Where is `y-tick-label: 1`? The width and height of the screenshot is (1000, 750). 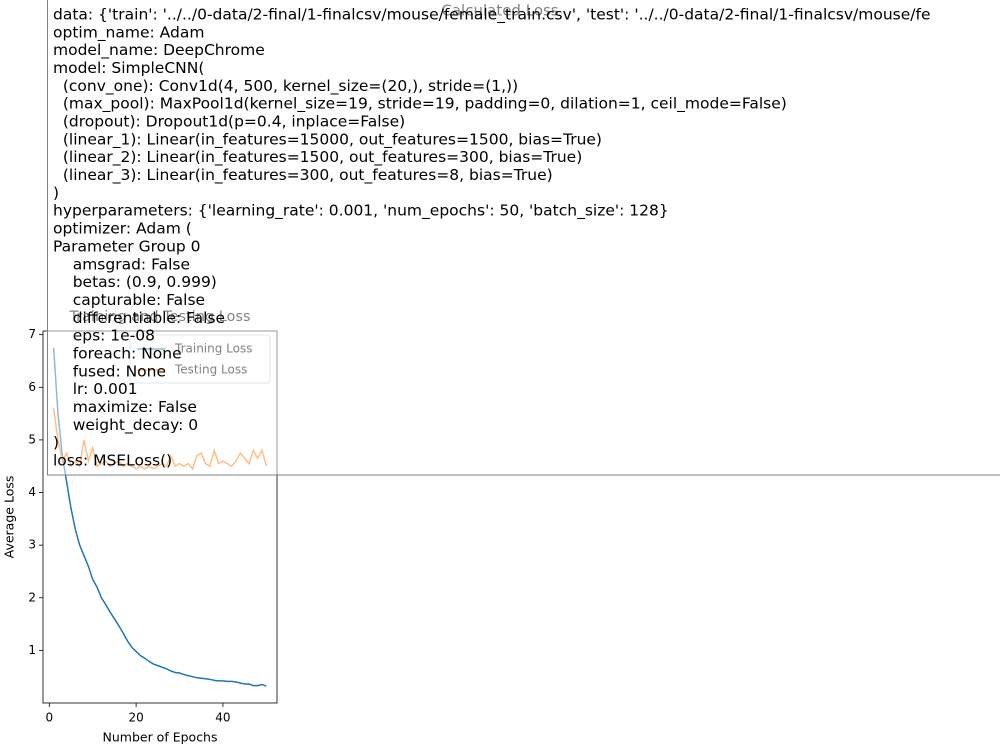
y-tick-label: 1 is located at coordinates (32, 650).